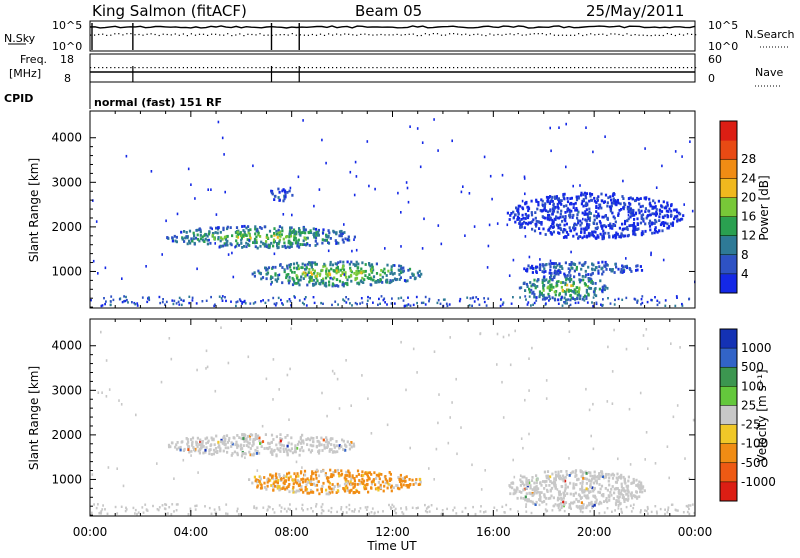 The image size is (800, 558). Describe the element at coordinates (18, 98) in the screenshot. I see `cpid-label: CPID` at that location.